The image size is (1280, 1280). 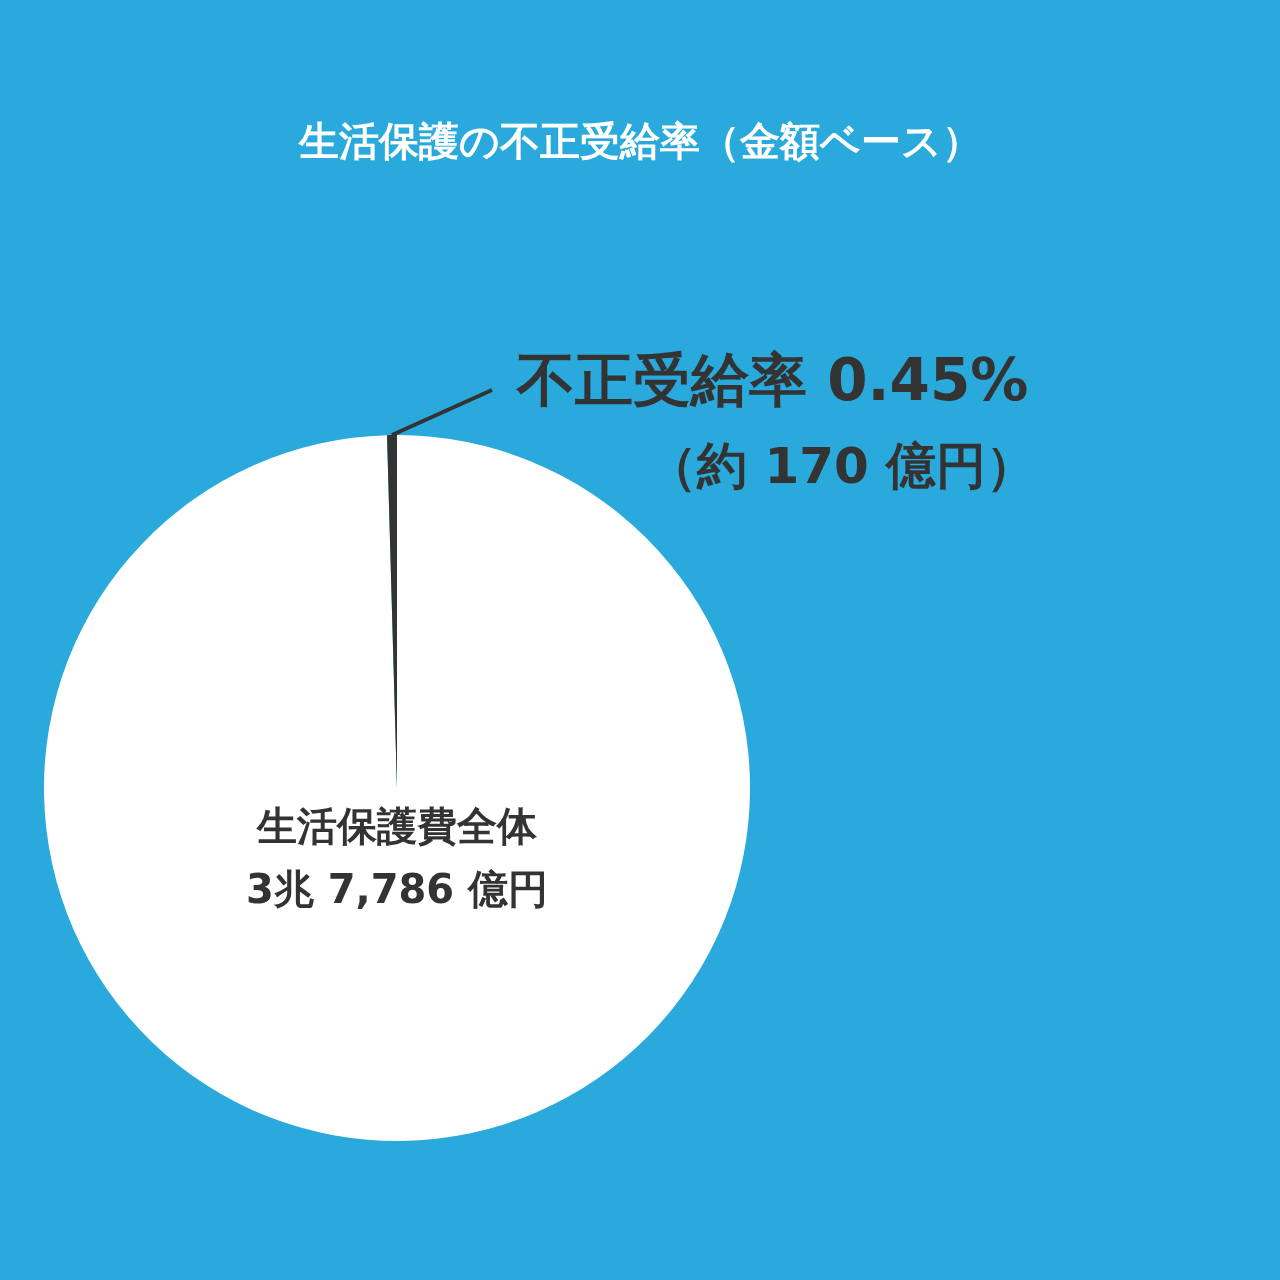 I want to click on text: 3兆 7,786 億円, so click(x=397, y=889).